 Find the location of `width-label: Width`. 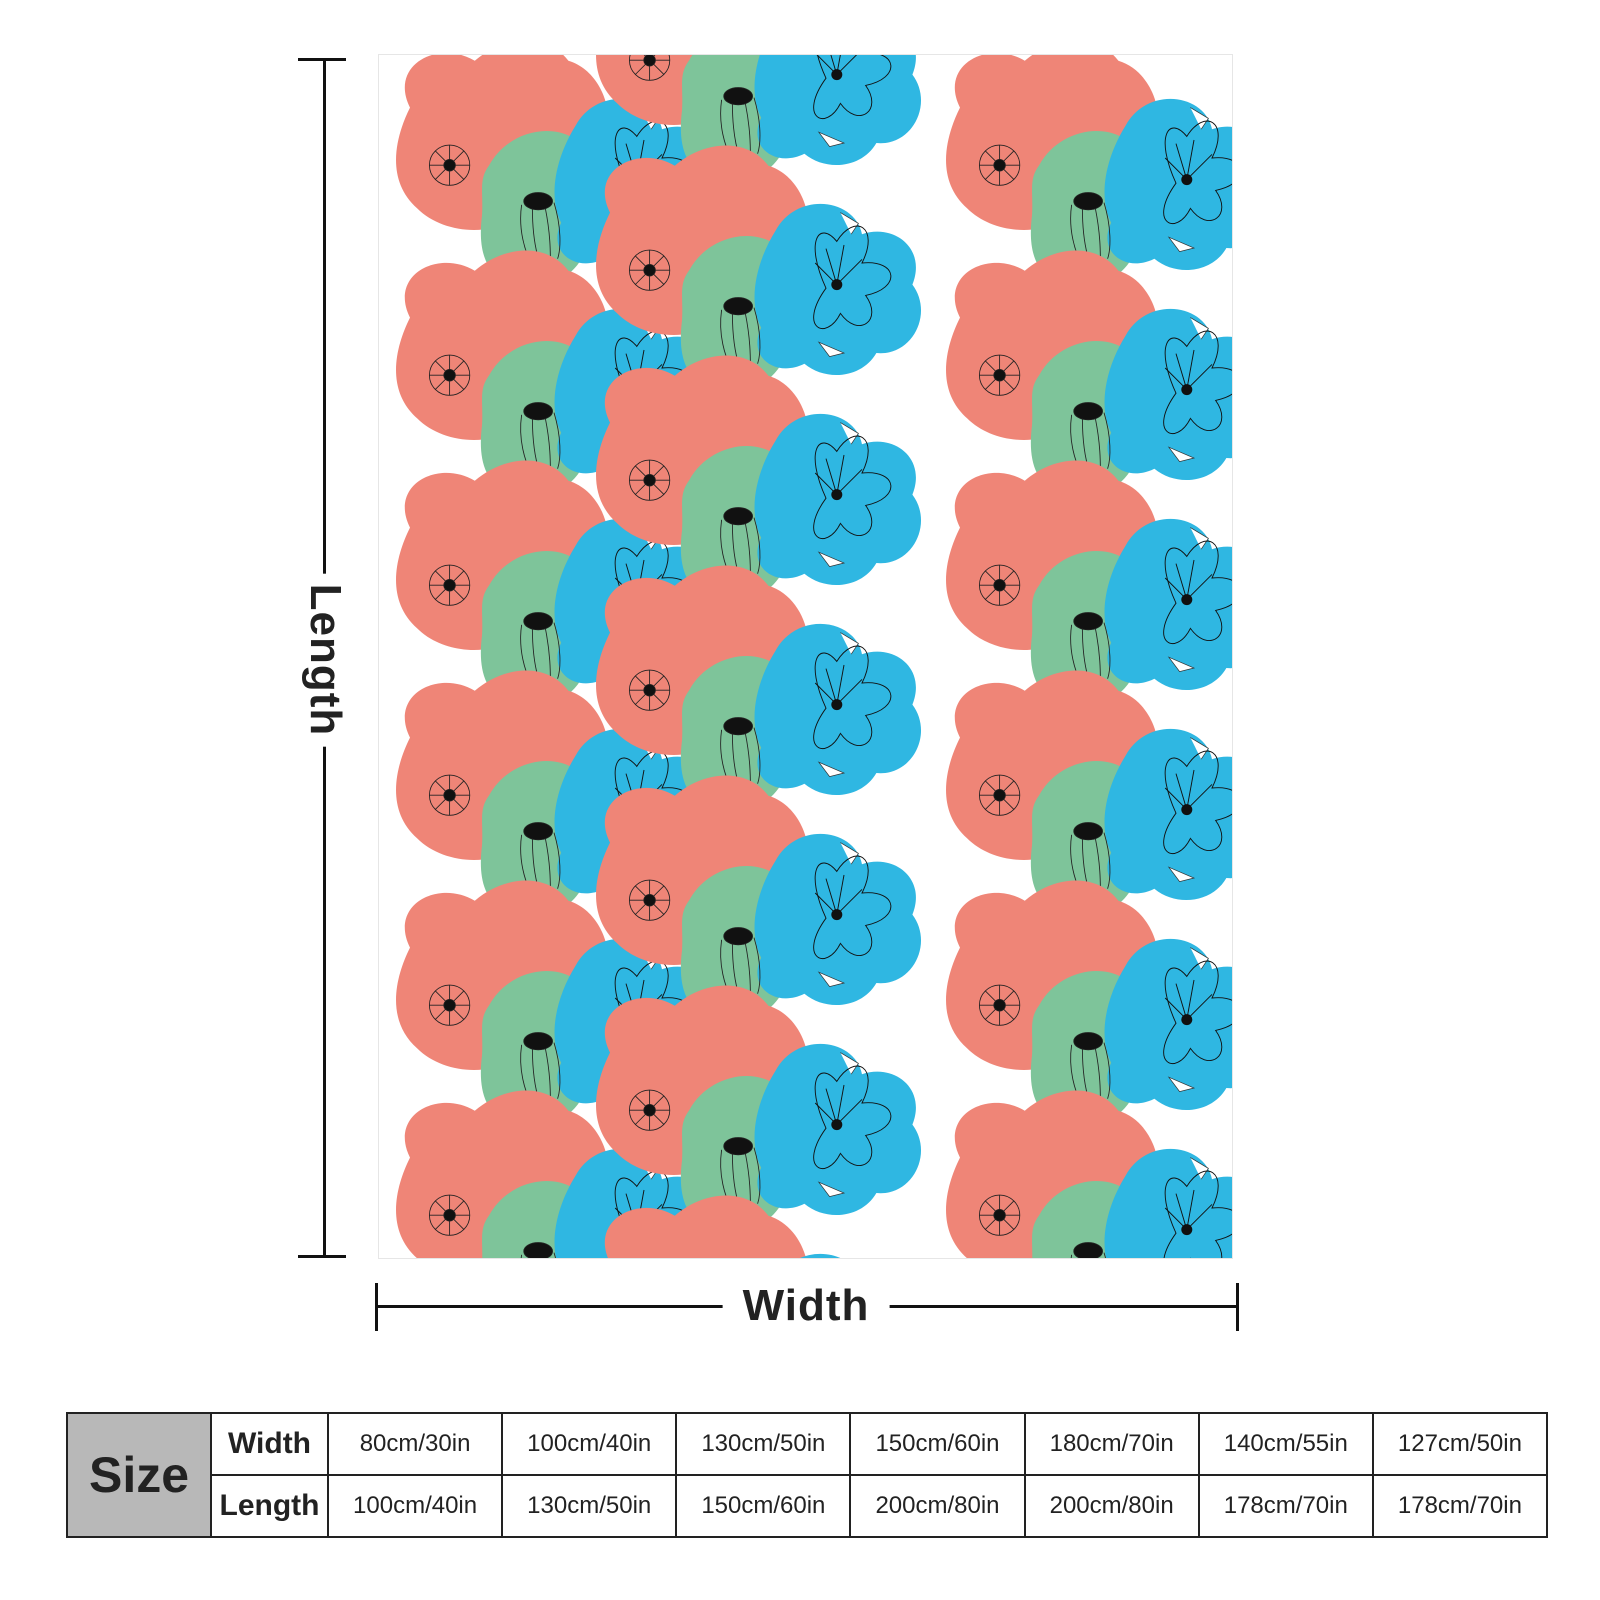

width-label: Width is located at coordinates (806, 1306).